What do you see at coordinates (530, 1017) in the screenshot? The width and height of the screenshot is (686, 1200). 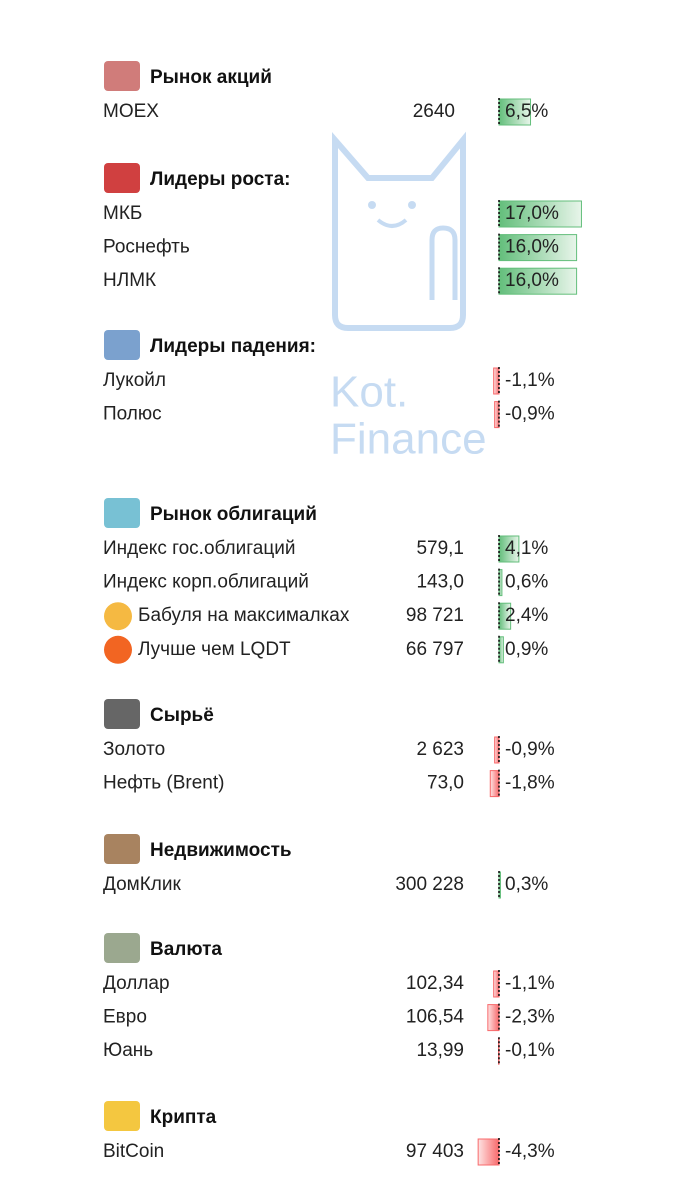 I see `row-change: -2,3%` at bounding box center [530, 1017].